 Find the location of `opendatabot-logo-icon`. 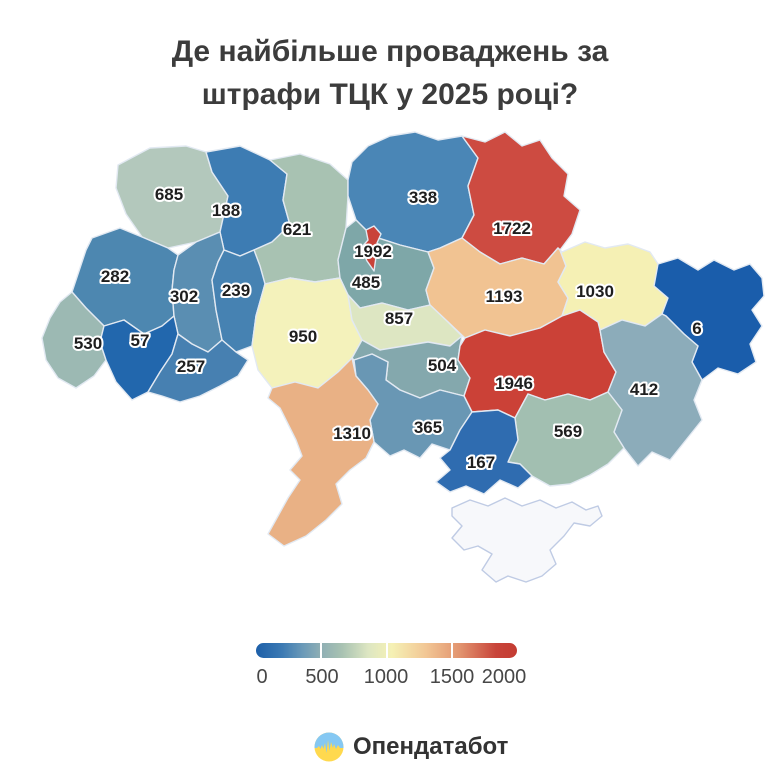

opendatabot-logo-icon is located at coordinates (329, 747).